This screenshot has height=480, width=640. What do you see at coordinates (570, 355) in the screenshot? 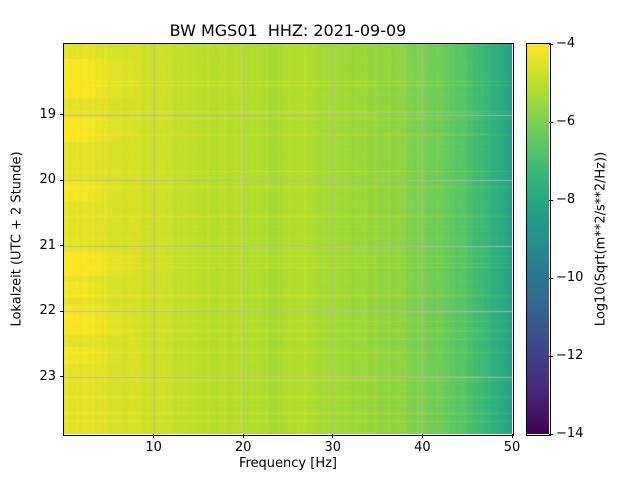
I see `colorbar-tick-label: −12` at bounding box center [570, 355].